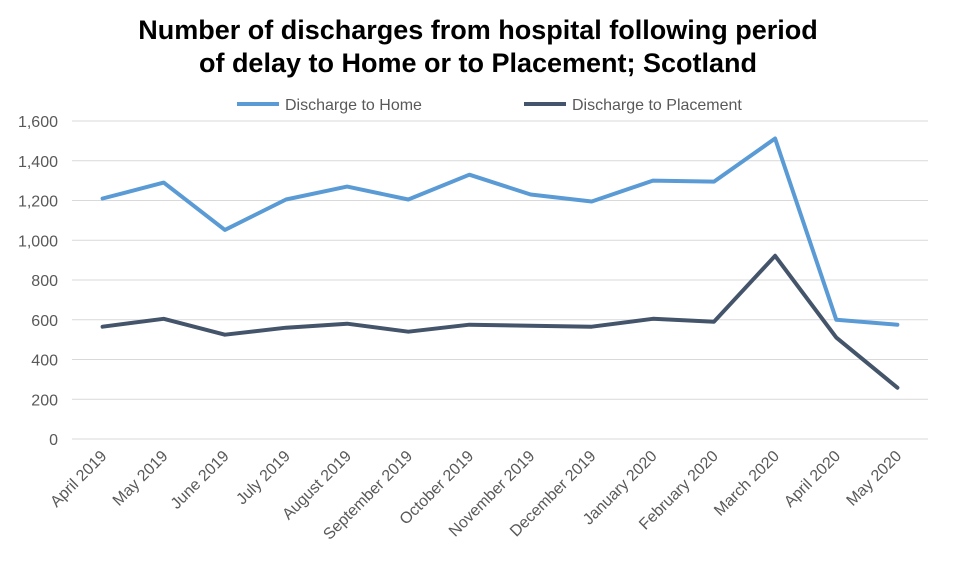 The width and height of the screenshot is (956, 573). What do you see at coordinates (38, 162) in the screenshot?
I see `y-tick-label: 1,400` at bounding box center [38, 162].